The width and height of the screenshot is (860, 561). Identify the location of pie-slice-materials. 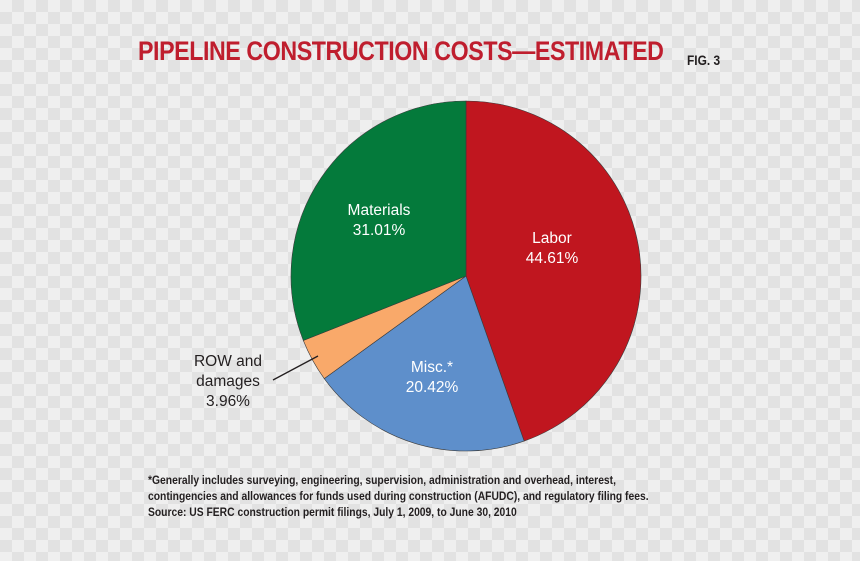
(378, 220).